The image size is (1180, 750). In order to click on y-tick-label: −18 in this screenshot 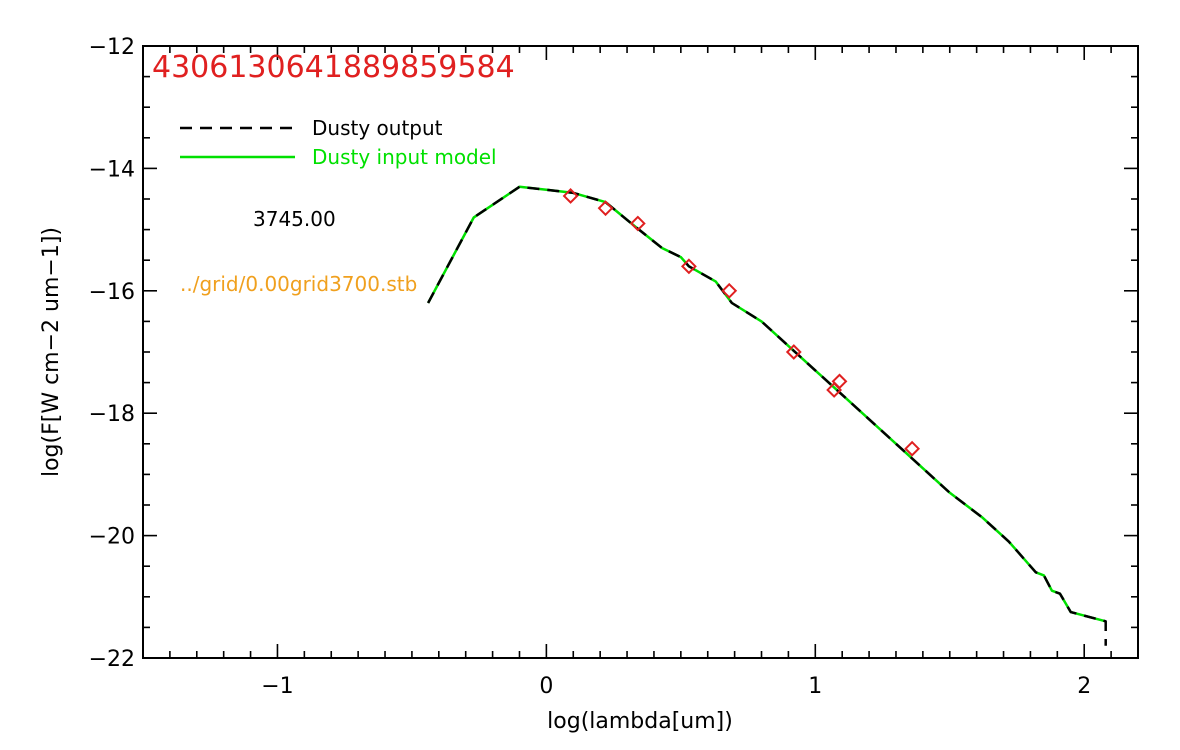, I will do `click(112, 414)`.